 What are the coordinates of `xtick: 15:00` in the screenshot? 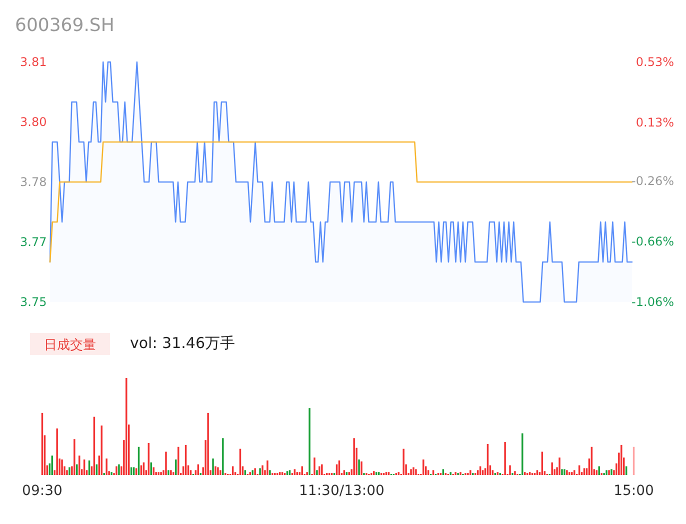 It's located at (634, 491).